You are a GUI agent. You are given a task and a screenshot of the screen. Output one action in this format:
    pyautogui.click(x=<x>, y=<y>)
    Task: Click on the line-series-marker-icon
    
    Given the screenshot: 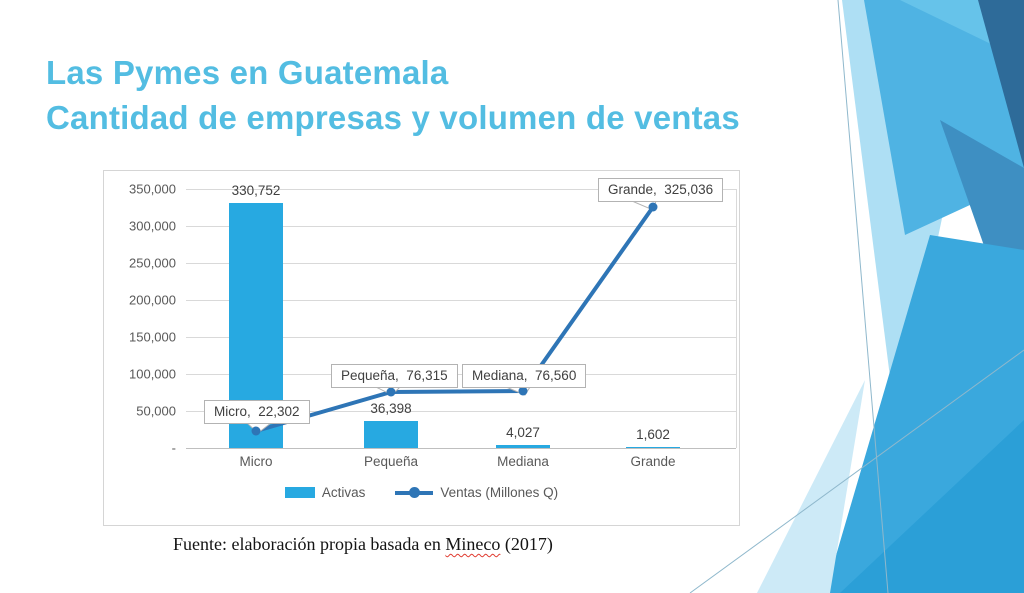 What is the action you would take?
    pyautogui.click(x=414, y=492)
    